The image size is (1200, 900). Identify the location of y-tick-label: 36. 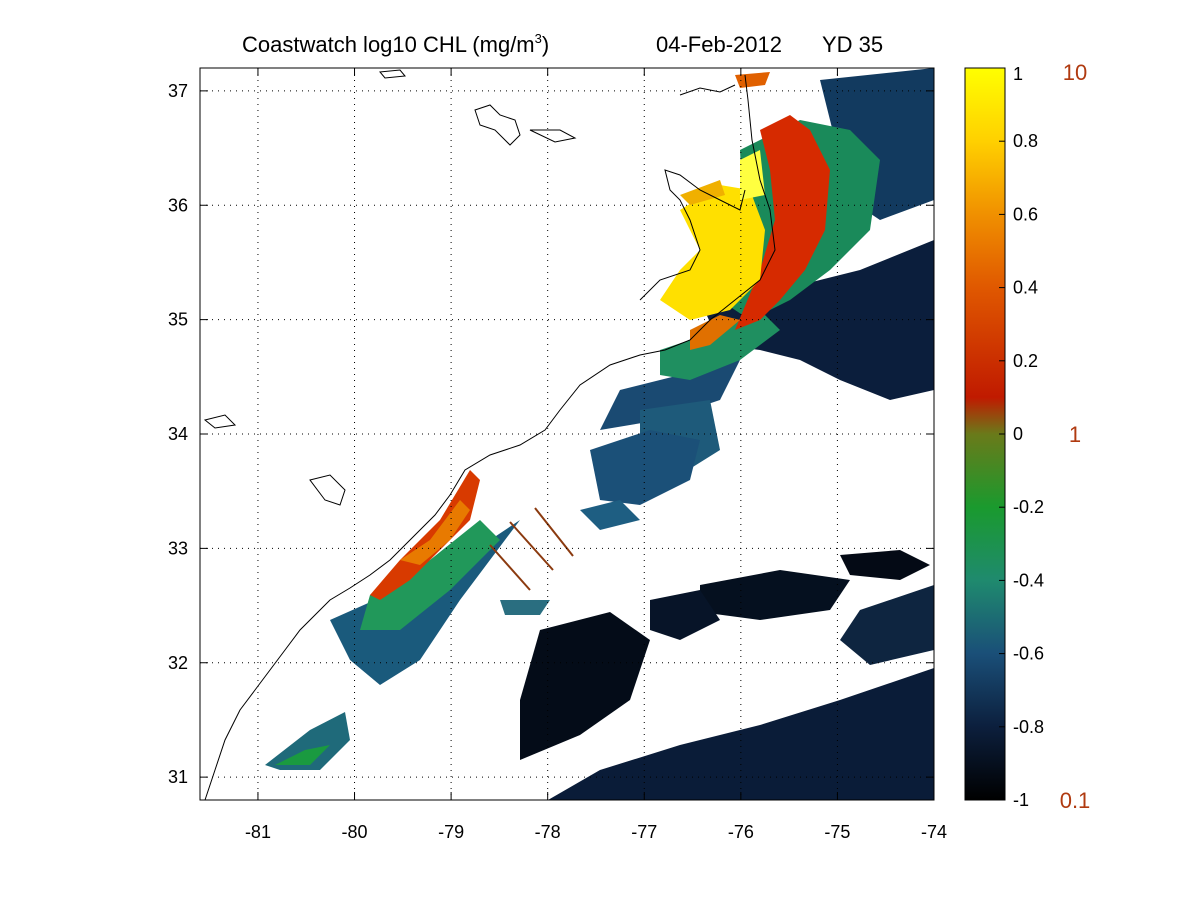
(178, 205).